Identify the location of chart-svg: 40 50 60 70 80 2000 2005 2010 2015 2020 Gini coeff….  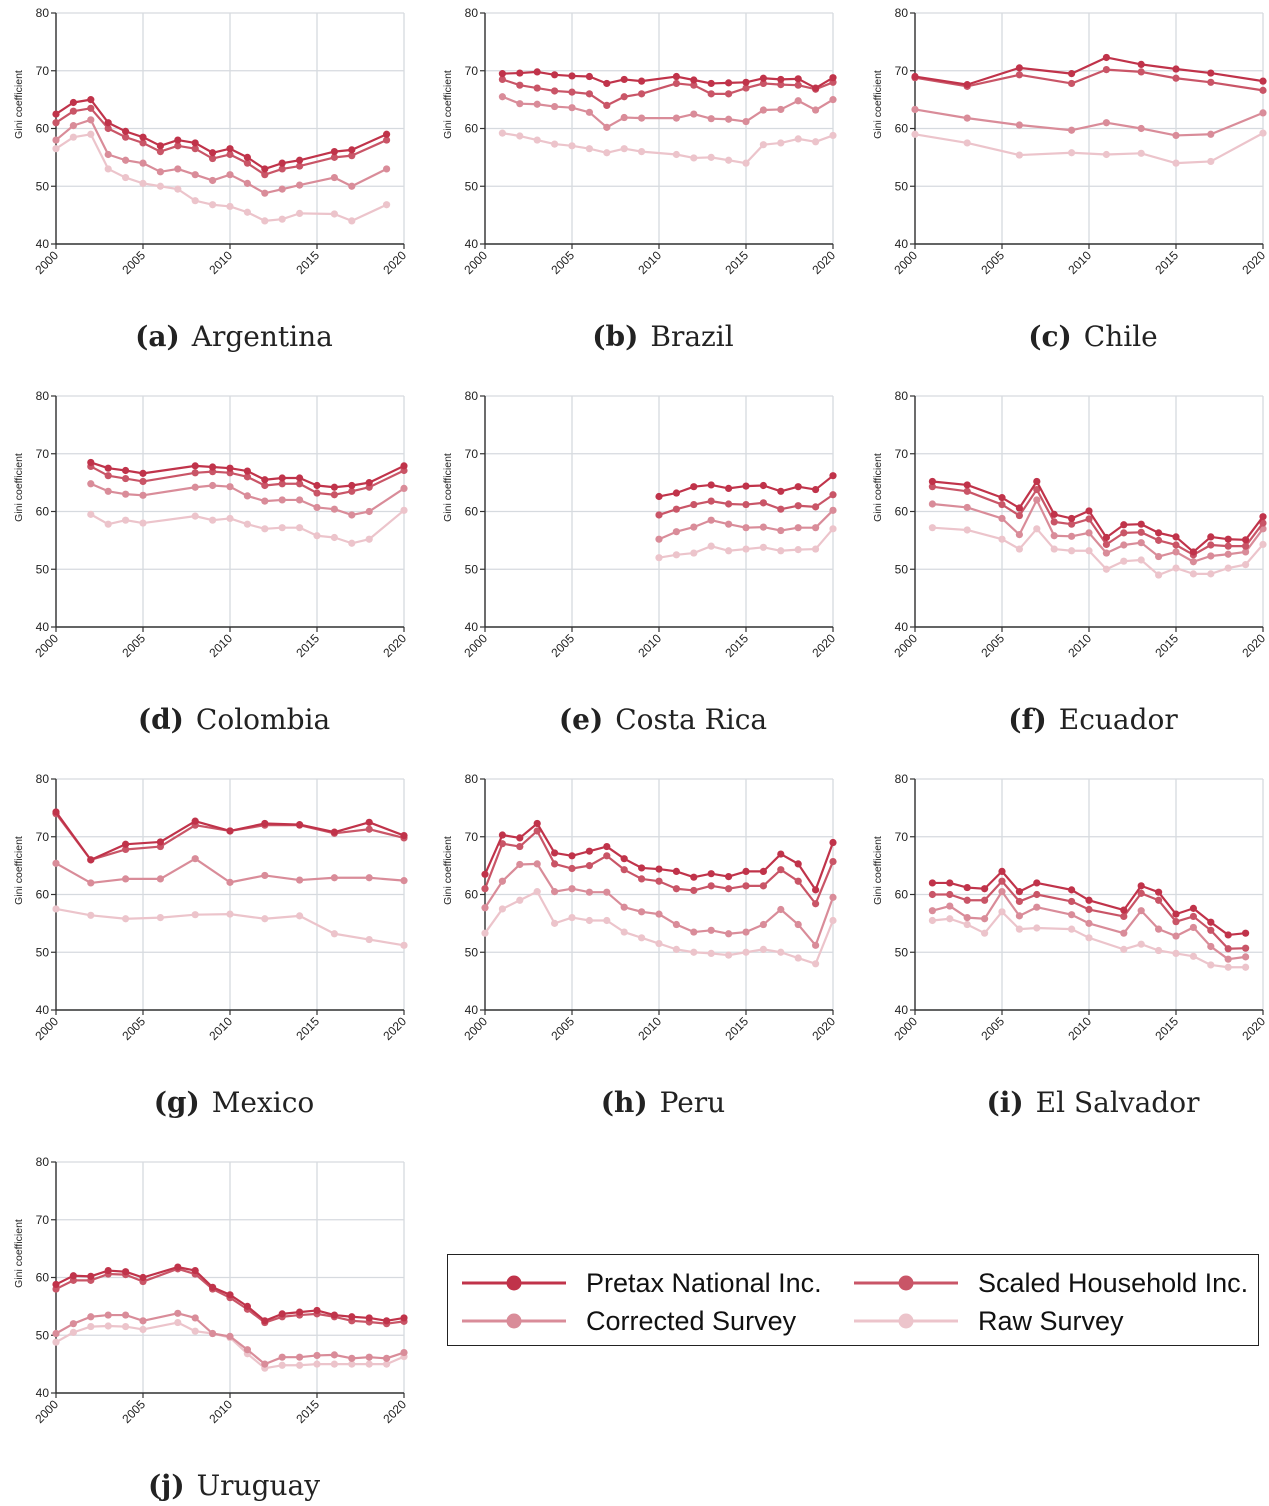
(640, 907).